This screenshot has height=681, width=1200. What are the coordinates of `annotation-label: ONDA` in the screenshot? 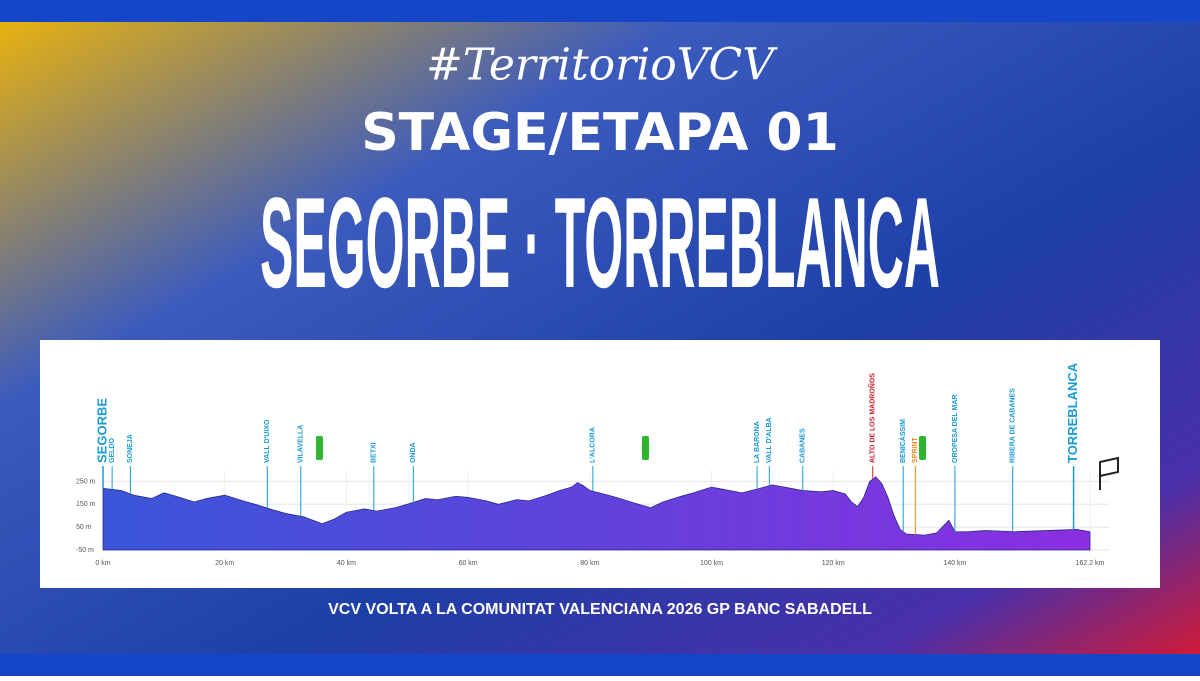 It's located at (413, 452).